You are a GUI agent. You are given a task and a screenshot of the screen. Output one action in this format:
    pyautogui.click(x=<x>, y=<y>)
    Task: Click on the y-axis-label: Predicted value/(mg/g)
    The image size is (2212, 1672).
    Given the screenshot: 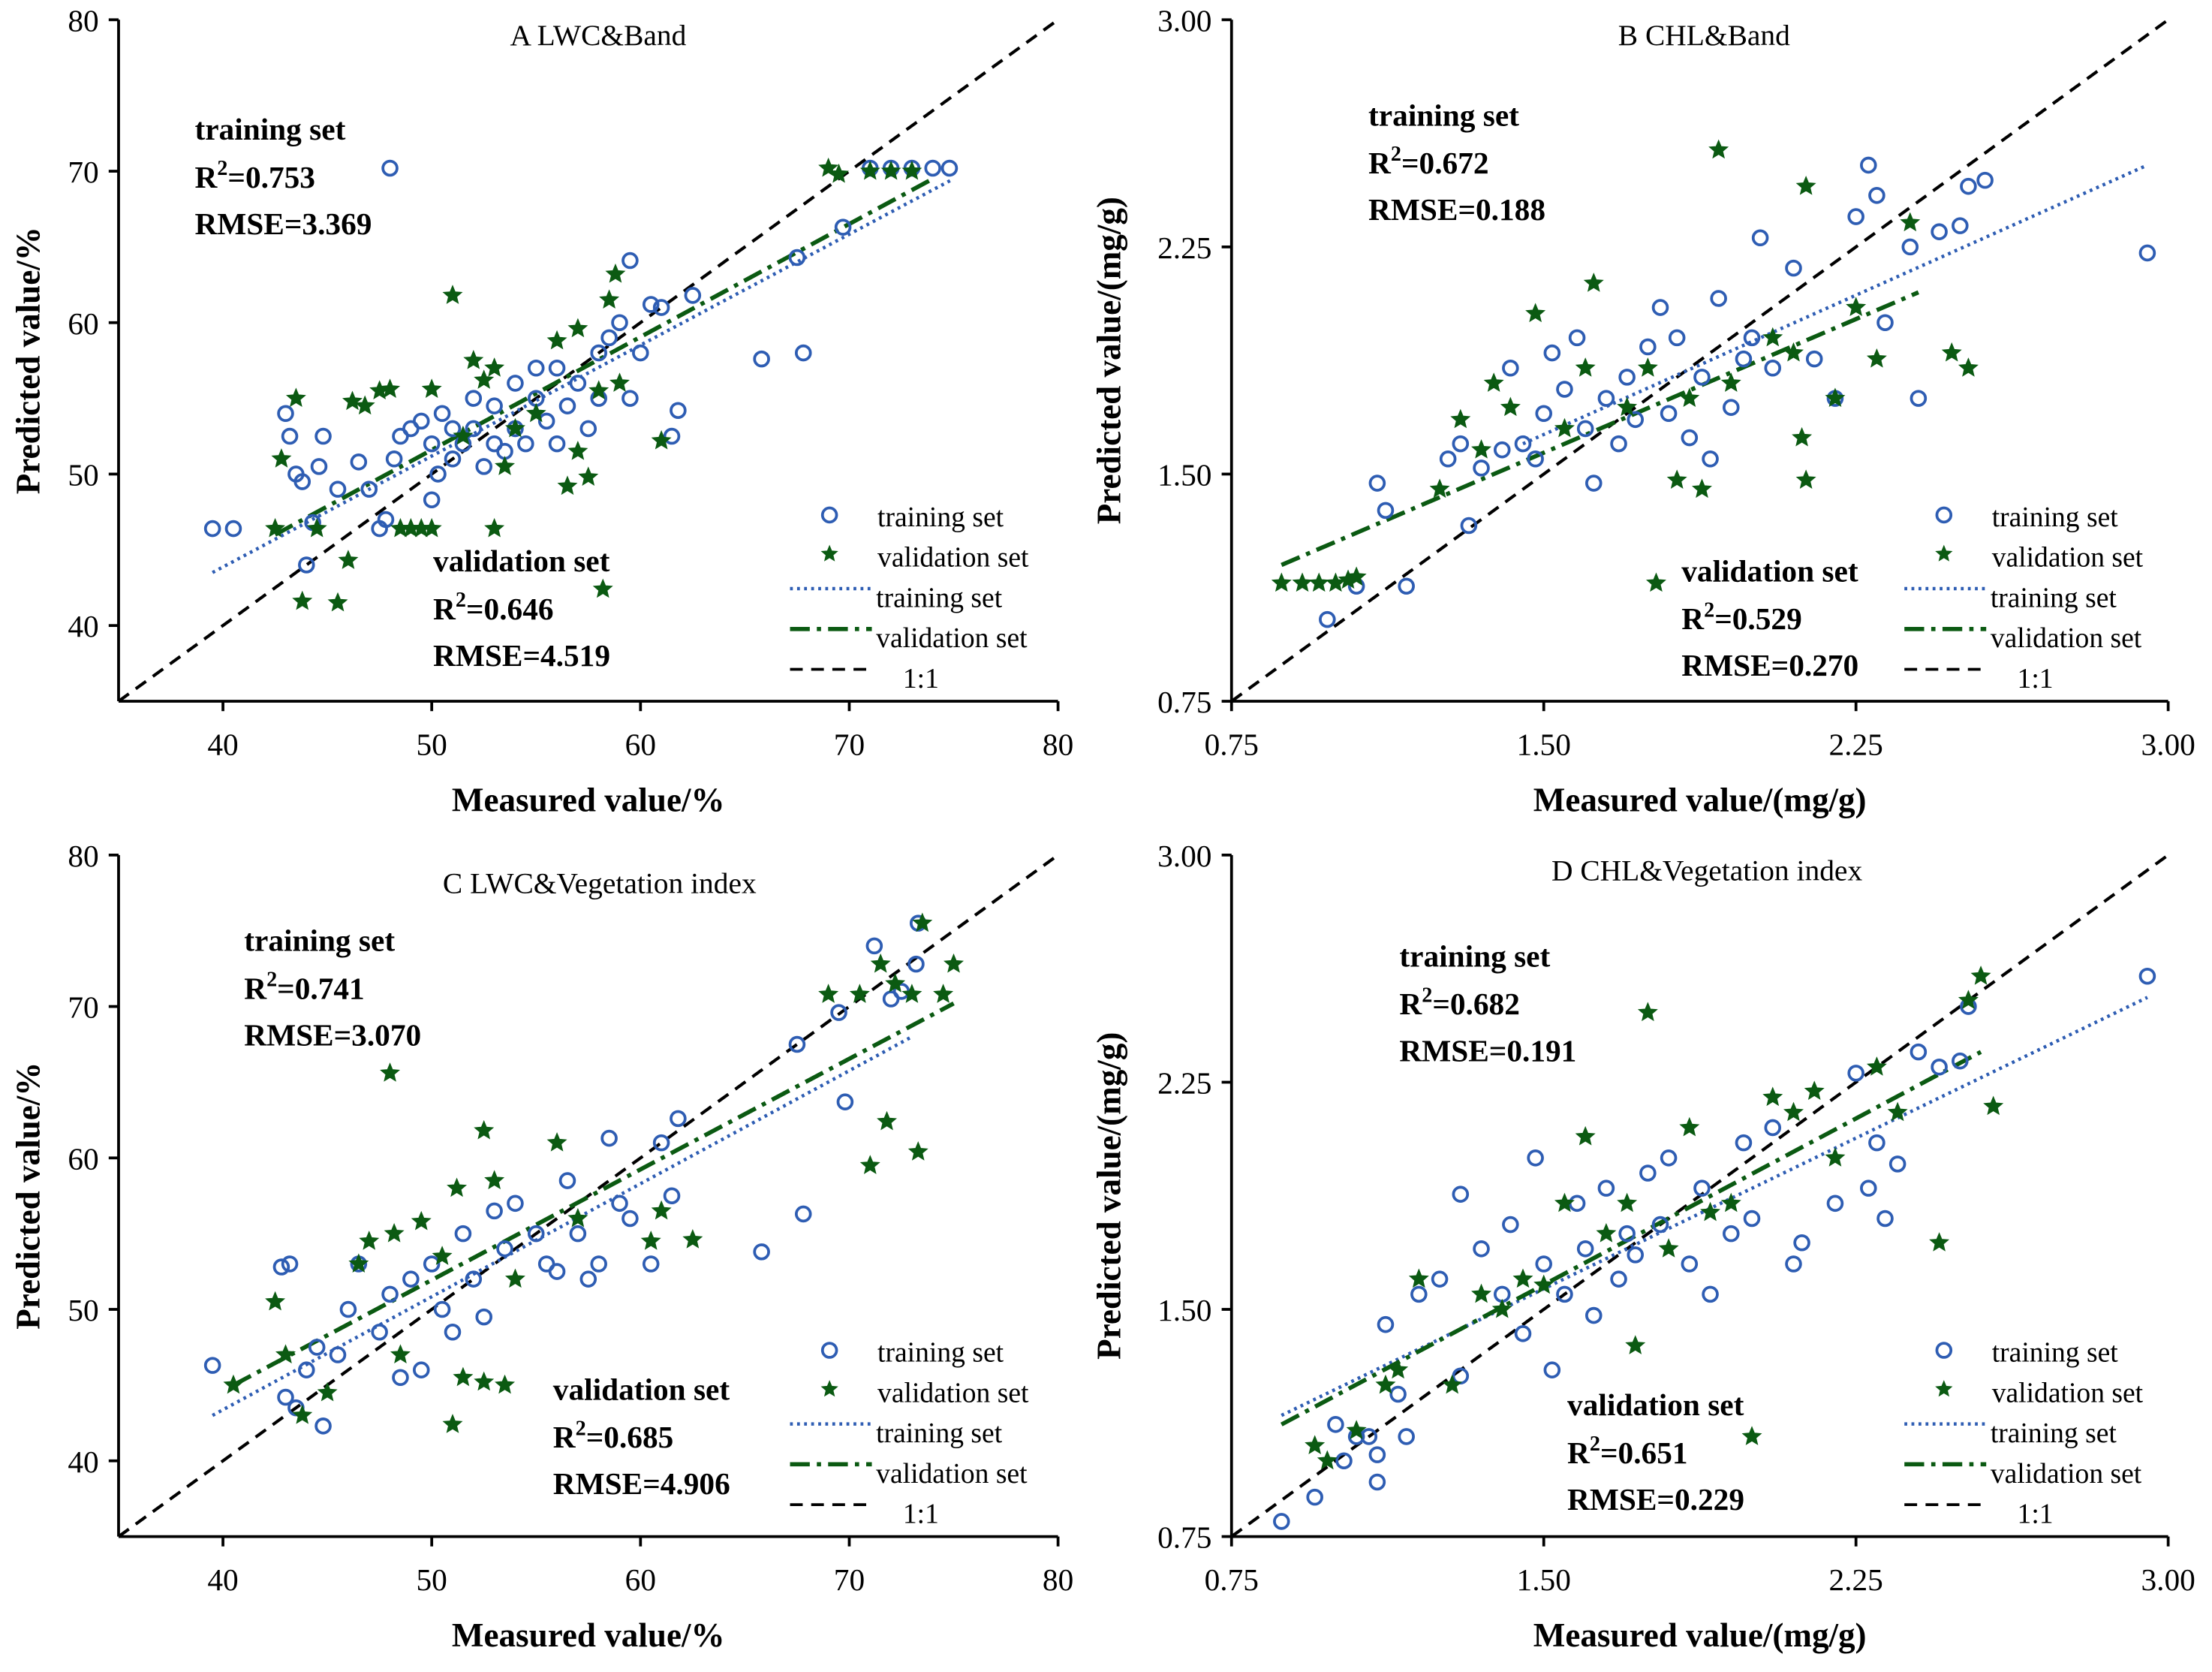 What is the action you would take?
    pyautogui.click(x=1108, y=1196)
    